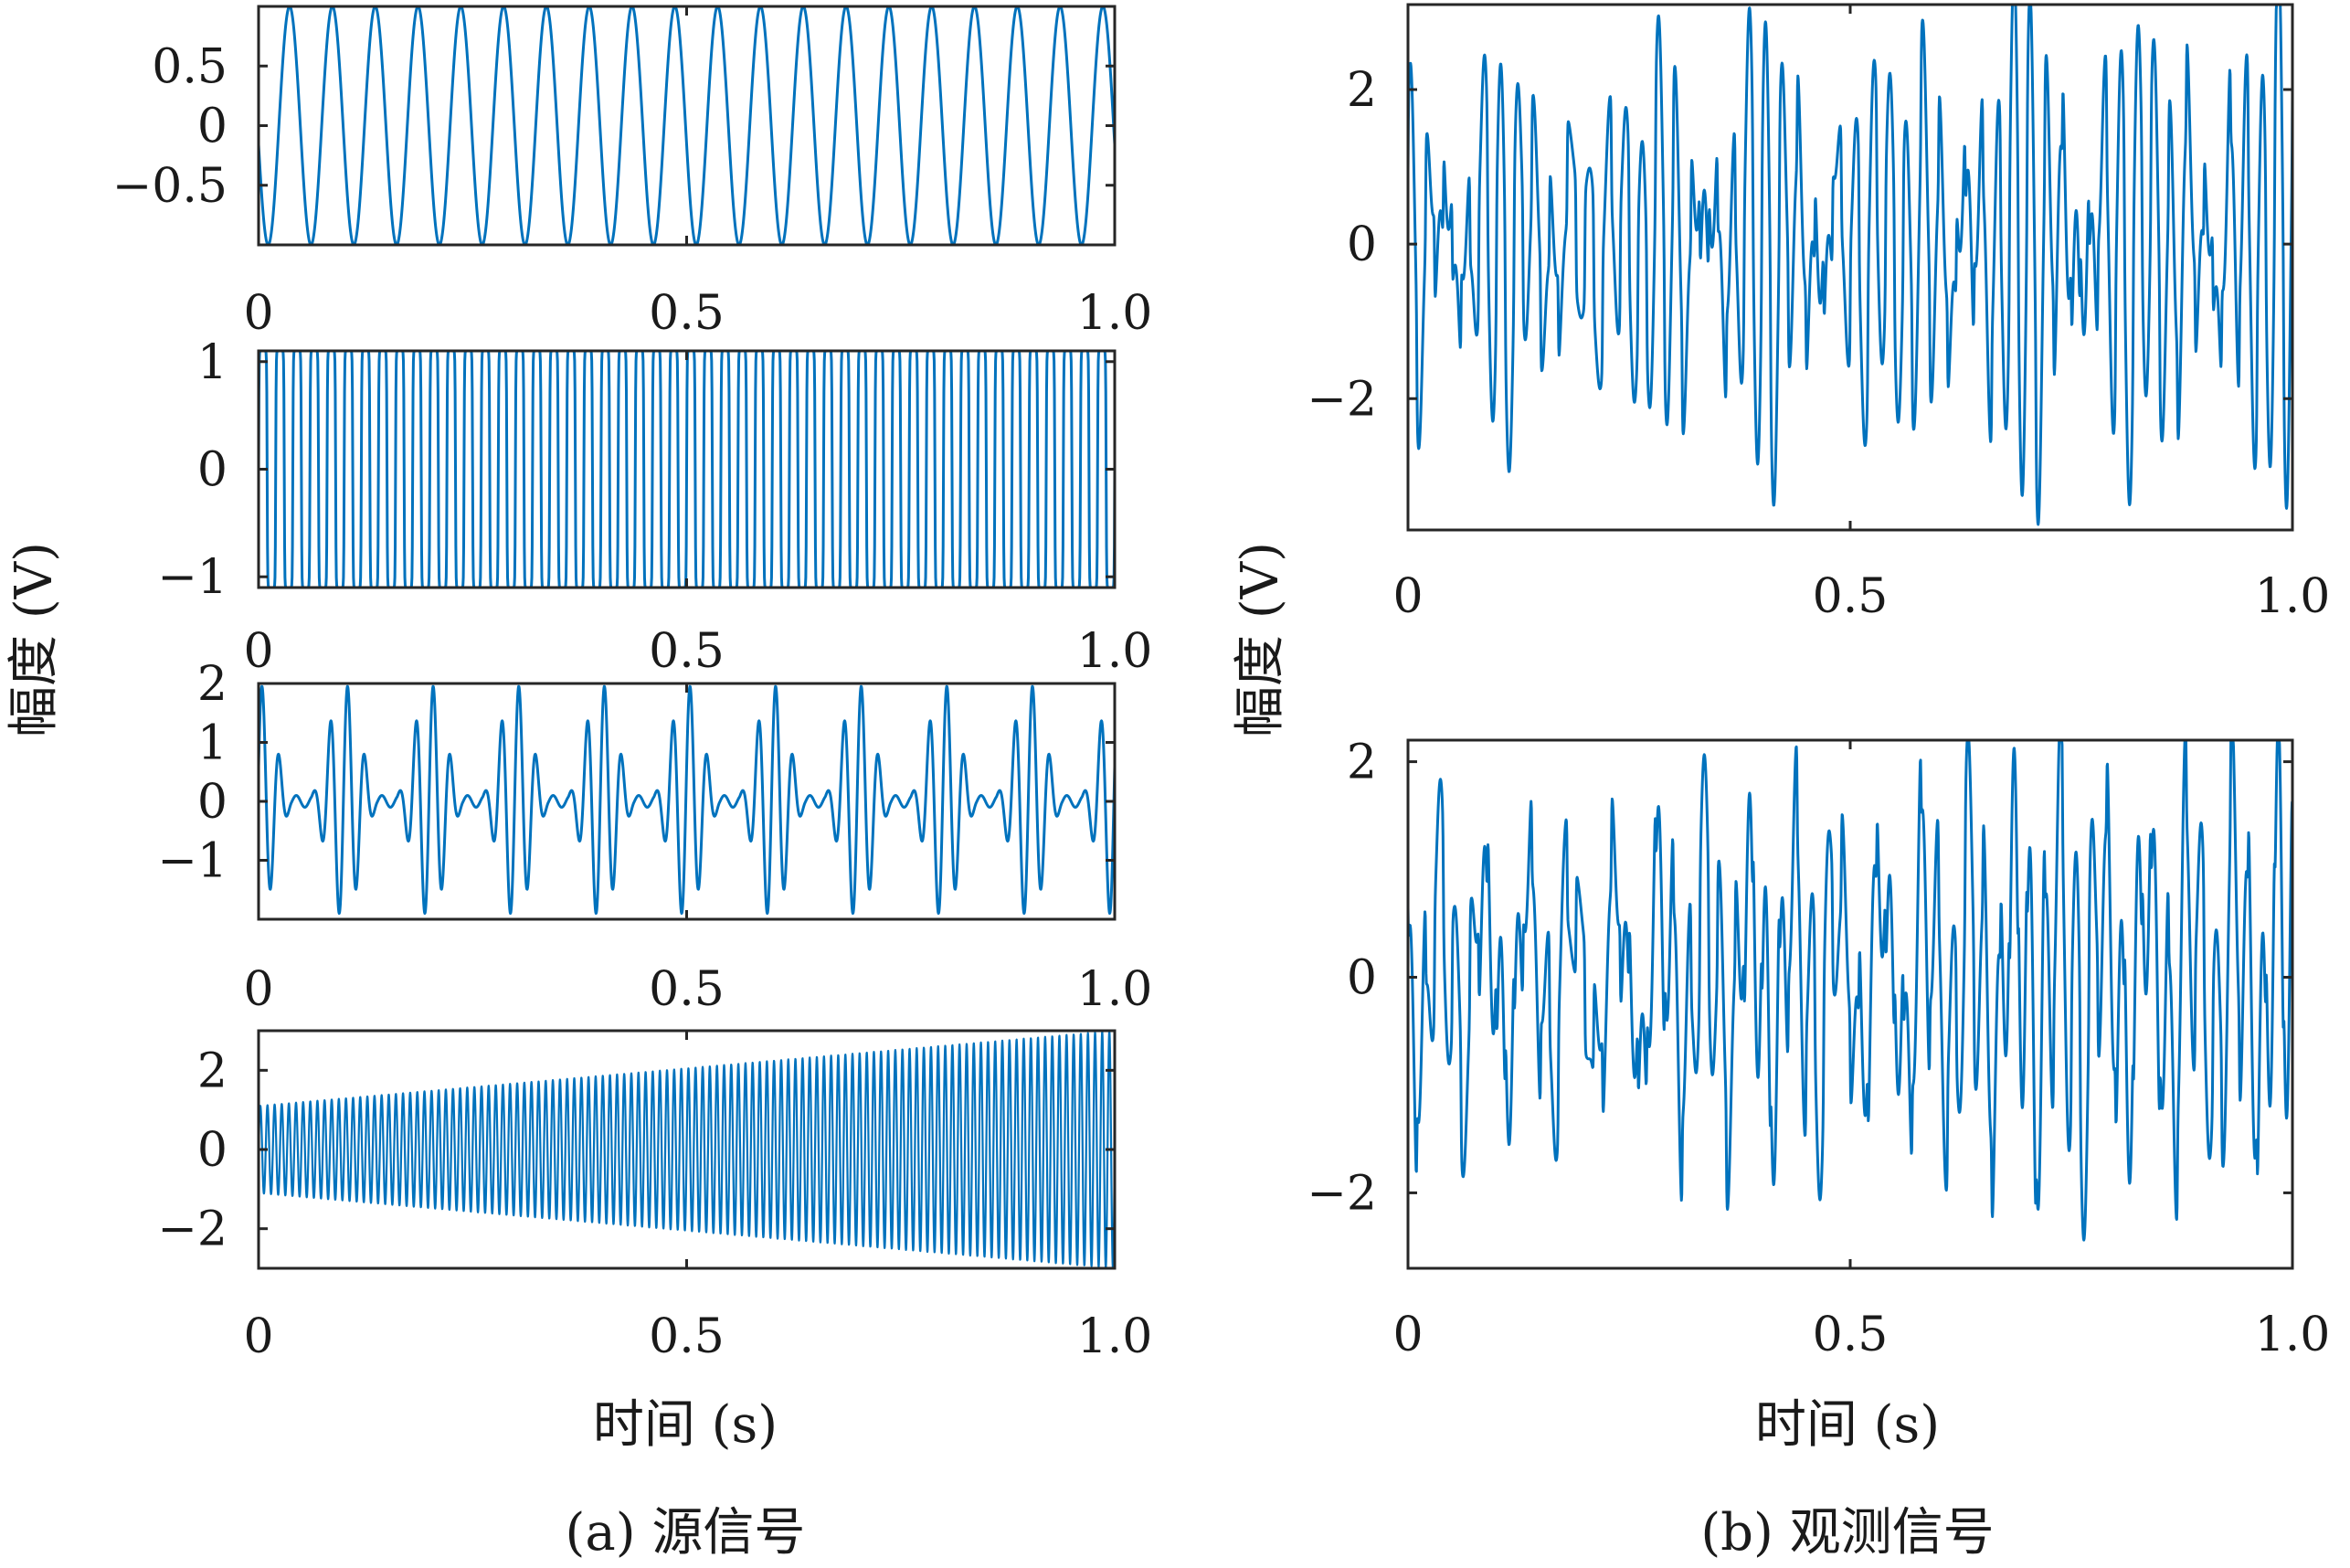 The width and height of the screenshot is (2350, 1568). Describe the element at coordinates (258, 314) in the screenshot. I see `xtick-label-a1-0: 0` at that location.